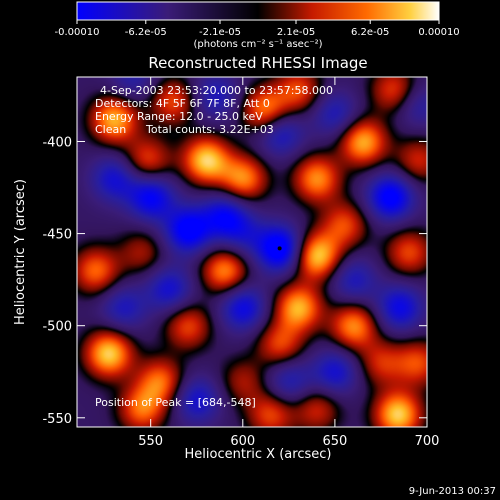  What do you see at coordinates (257, 44) in the screenshot?
I see `colorbar-units: (photons cm⁻² s⁻¹ asec⁻²)` at bounding box center [257, 44].